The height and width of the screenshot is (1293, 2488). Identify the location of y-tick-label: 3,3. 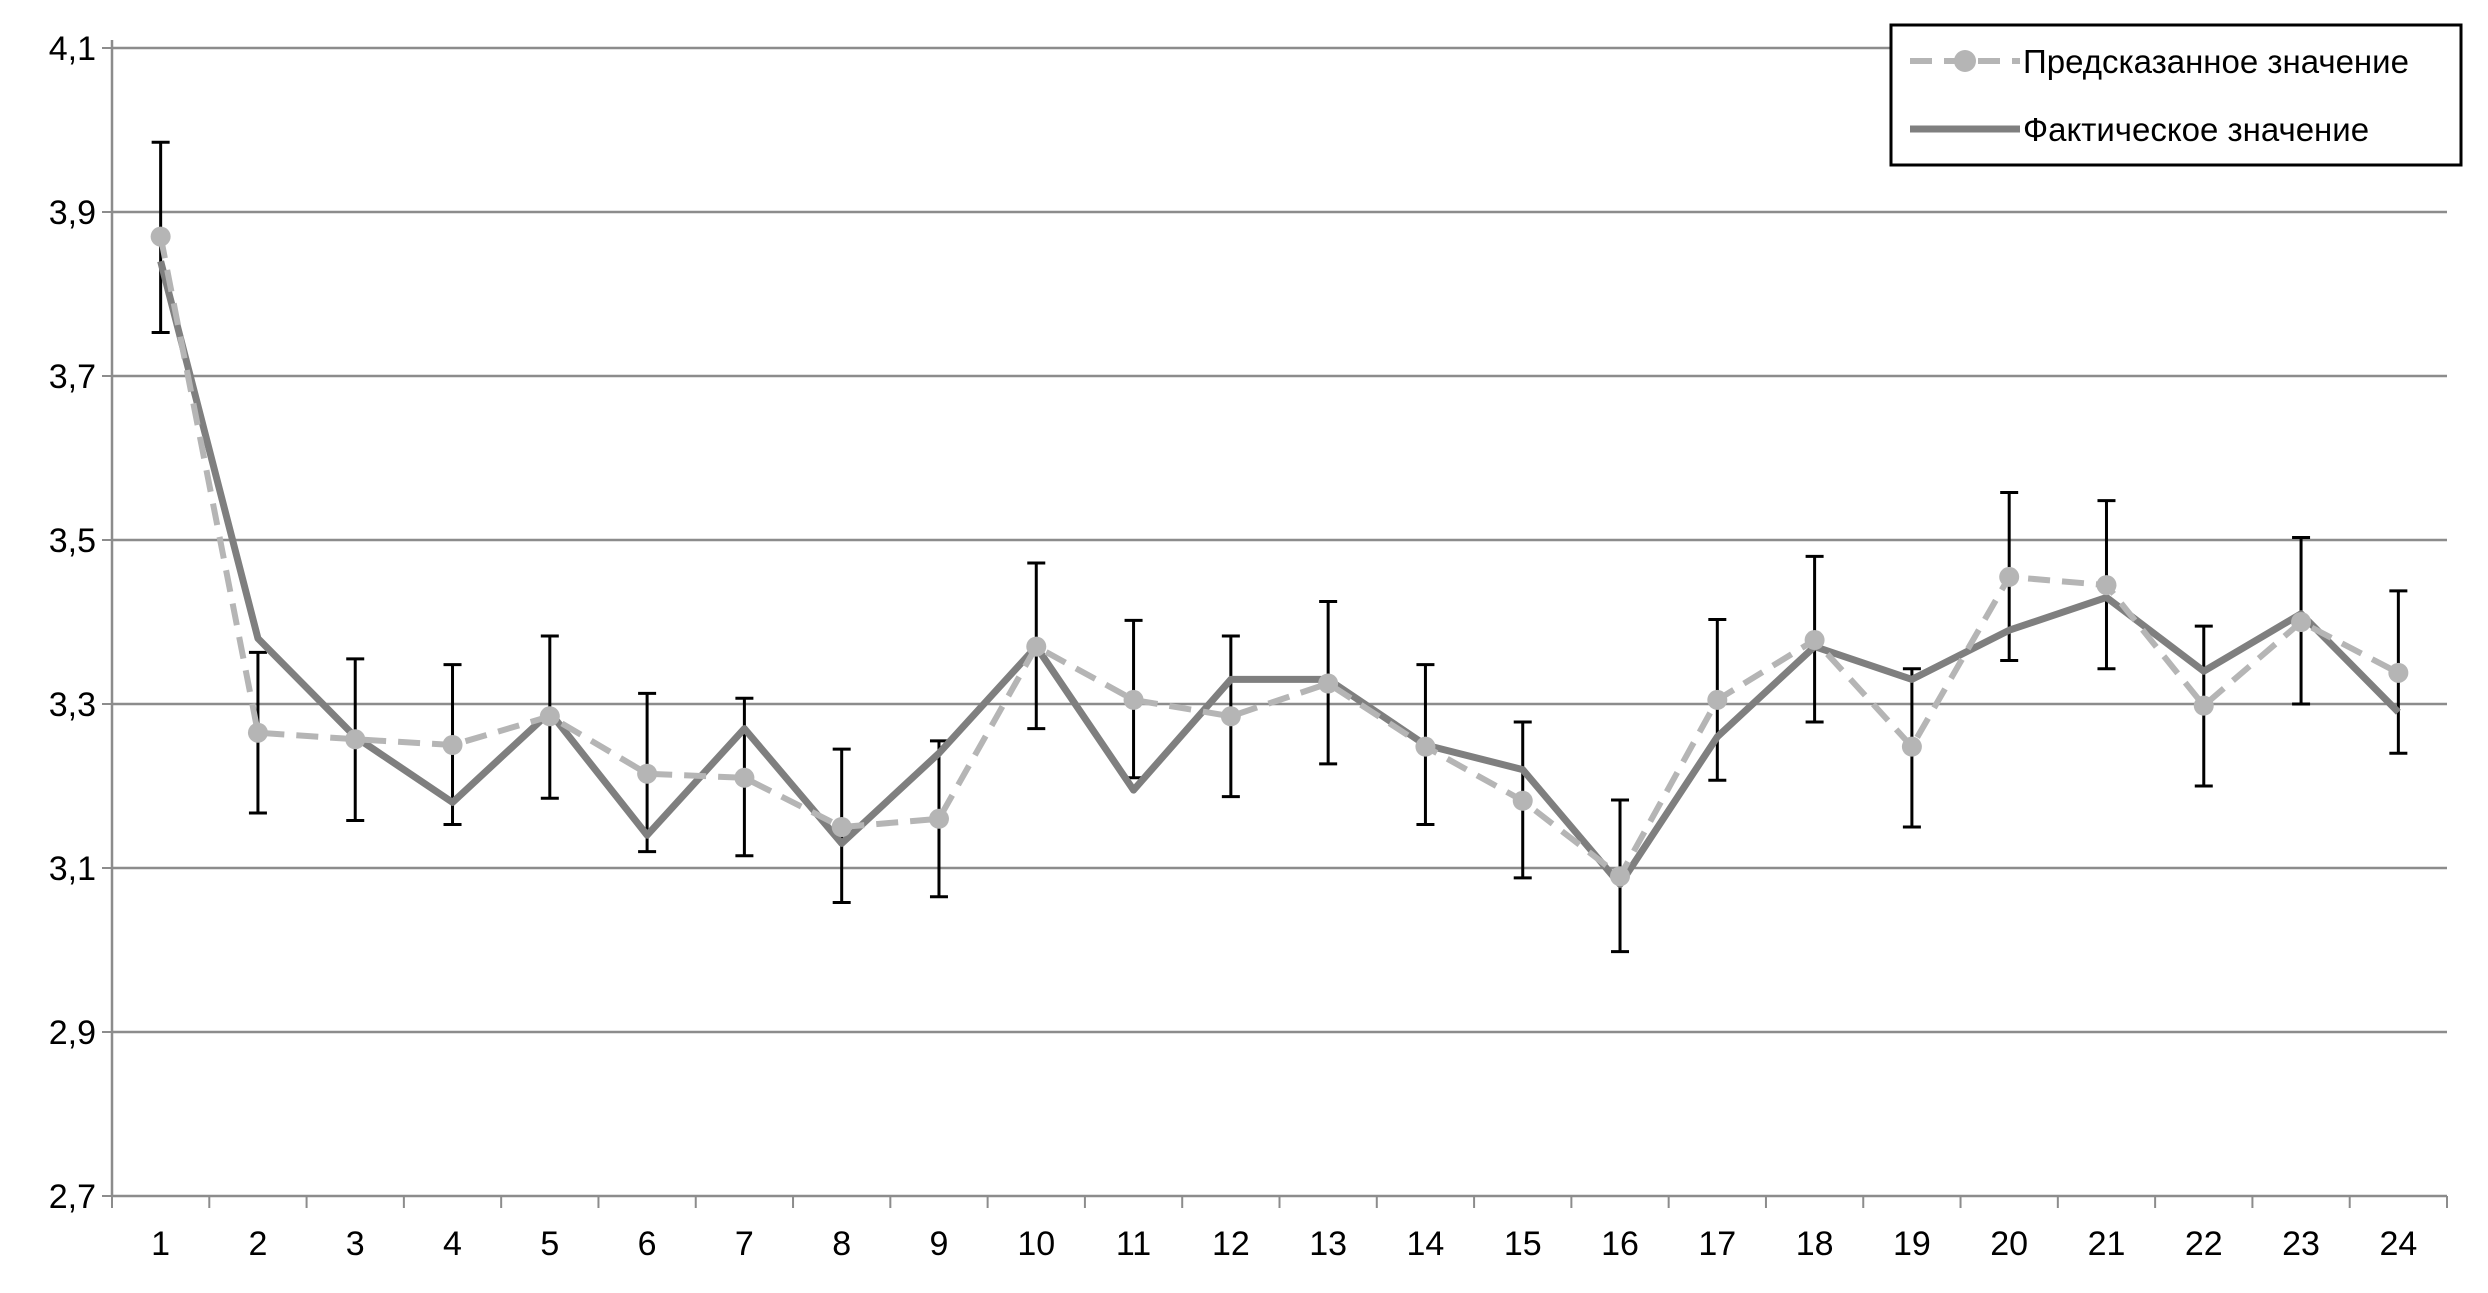
(72, 705).